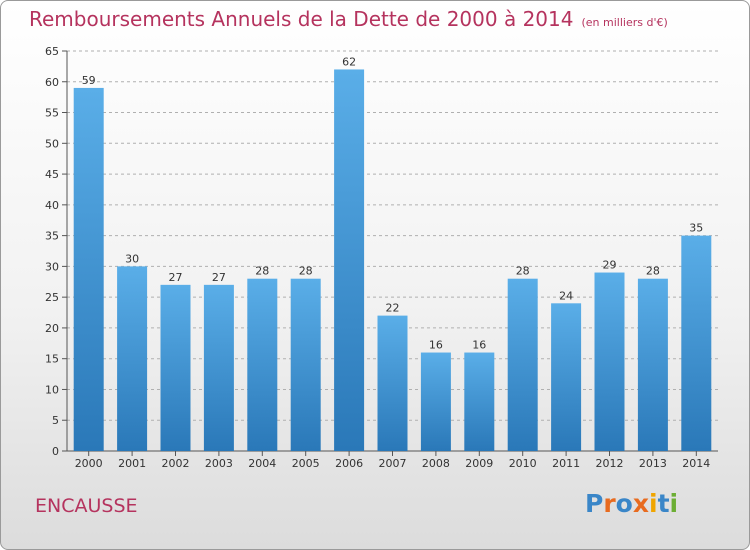 The width and height of the screenshot is (750, 550). Describe the element at coordinates (696, 463) in the screenshot. I see `x-tick-label-2014: 2014` at that location.